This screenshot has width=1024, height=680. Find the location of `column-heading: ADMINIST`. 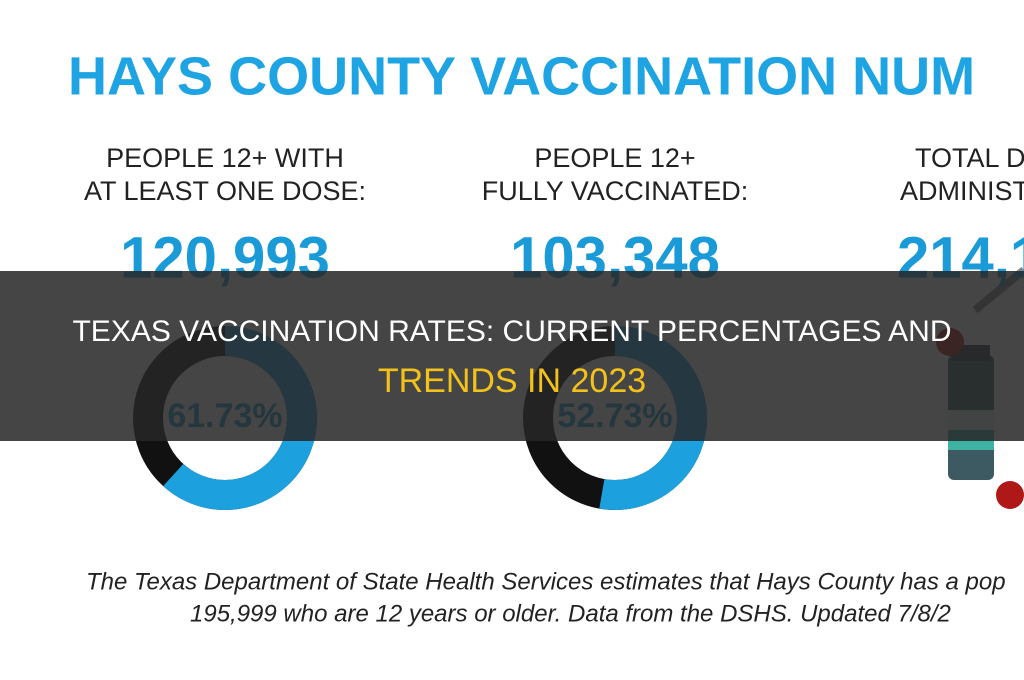

column-heading: ADMINIST is located at coordinates (962, 191).